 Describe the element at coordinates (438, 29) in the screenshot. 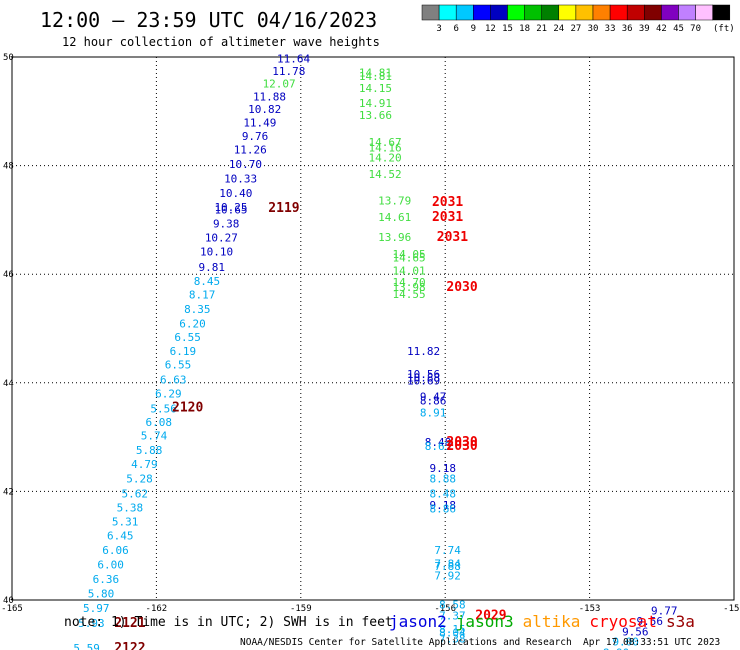

I see `colorbar-tick-label: 3` at that location.